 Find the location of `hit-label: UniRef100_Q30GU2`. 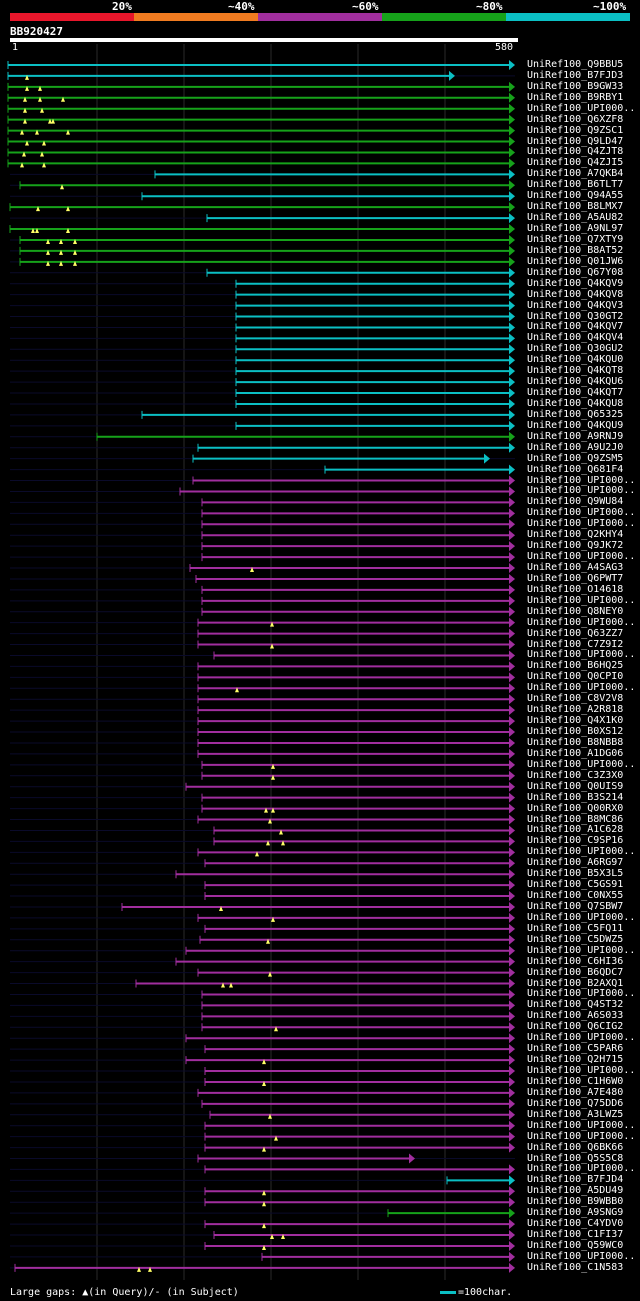

hit-label: UniRef100_Q30GU2 is located at coordinates (575, 349).